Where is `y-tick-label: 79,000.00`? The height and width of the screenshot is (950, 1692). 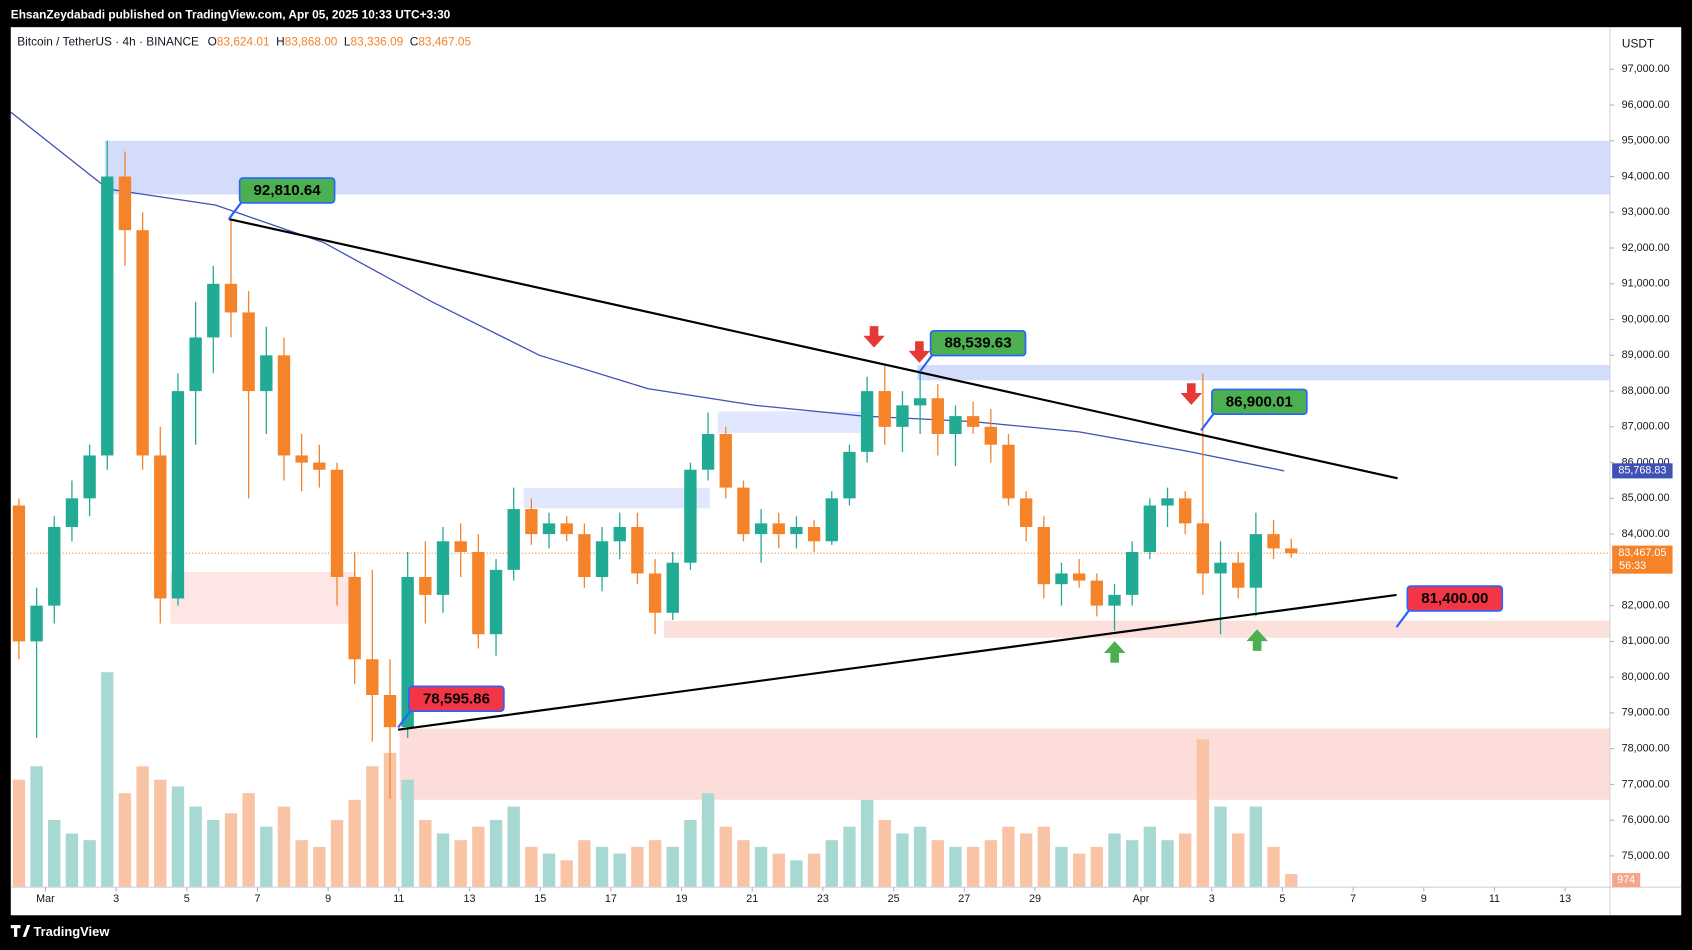
y-tick-label: 79,000.00 is located at coordinates (1646, 713).